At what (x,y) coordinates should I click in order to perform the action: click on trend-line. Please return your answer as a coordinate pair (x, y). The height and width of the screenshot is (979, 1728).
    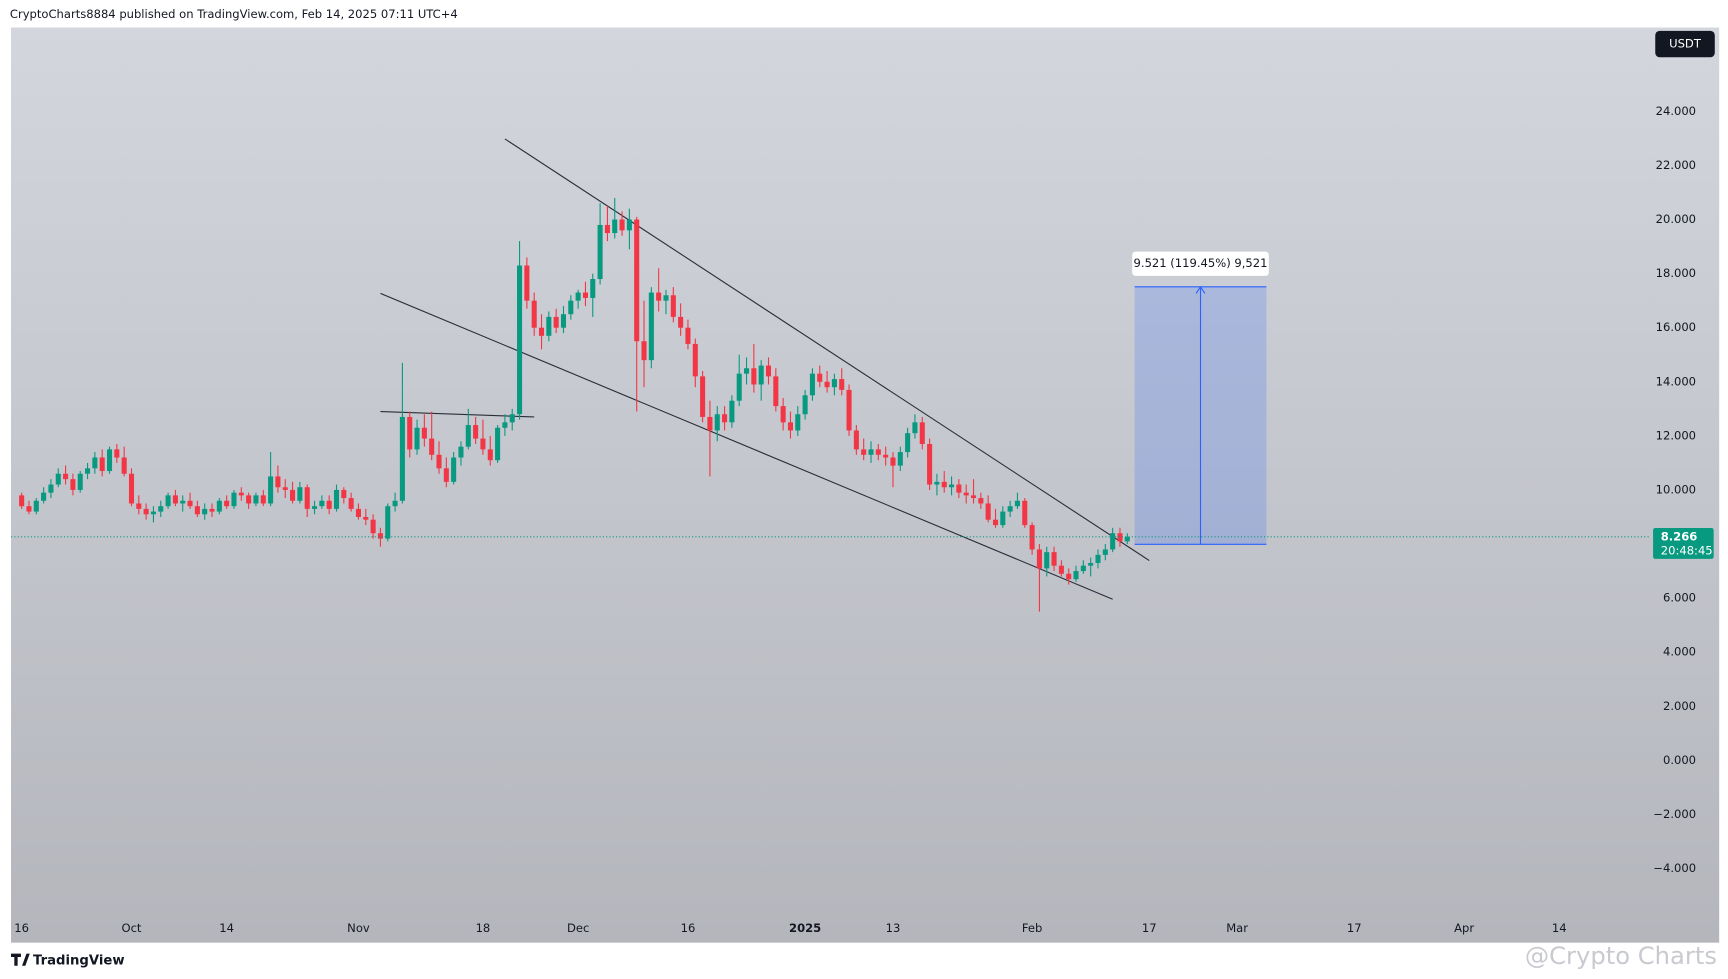
    Looking at the image, I should click on (746, 446).